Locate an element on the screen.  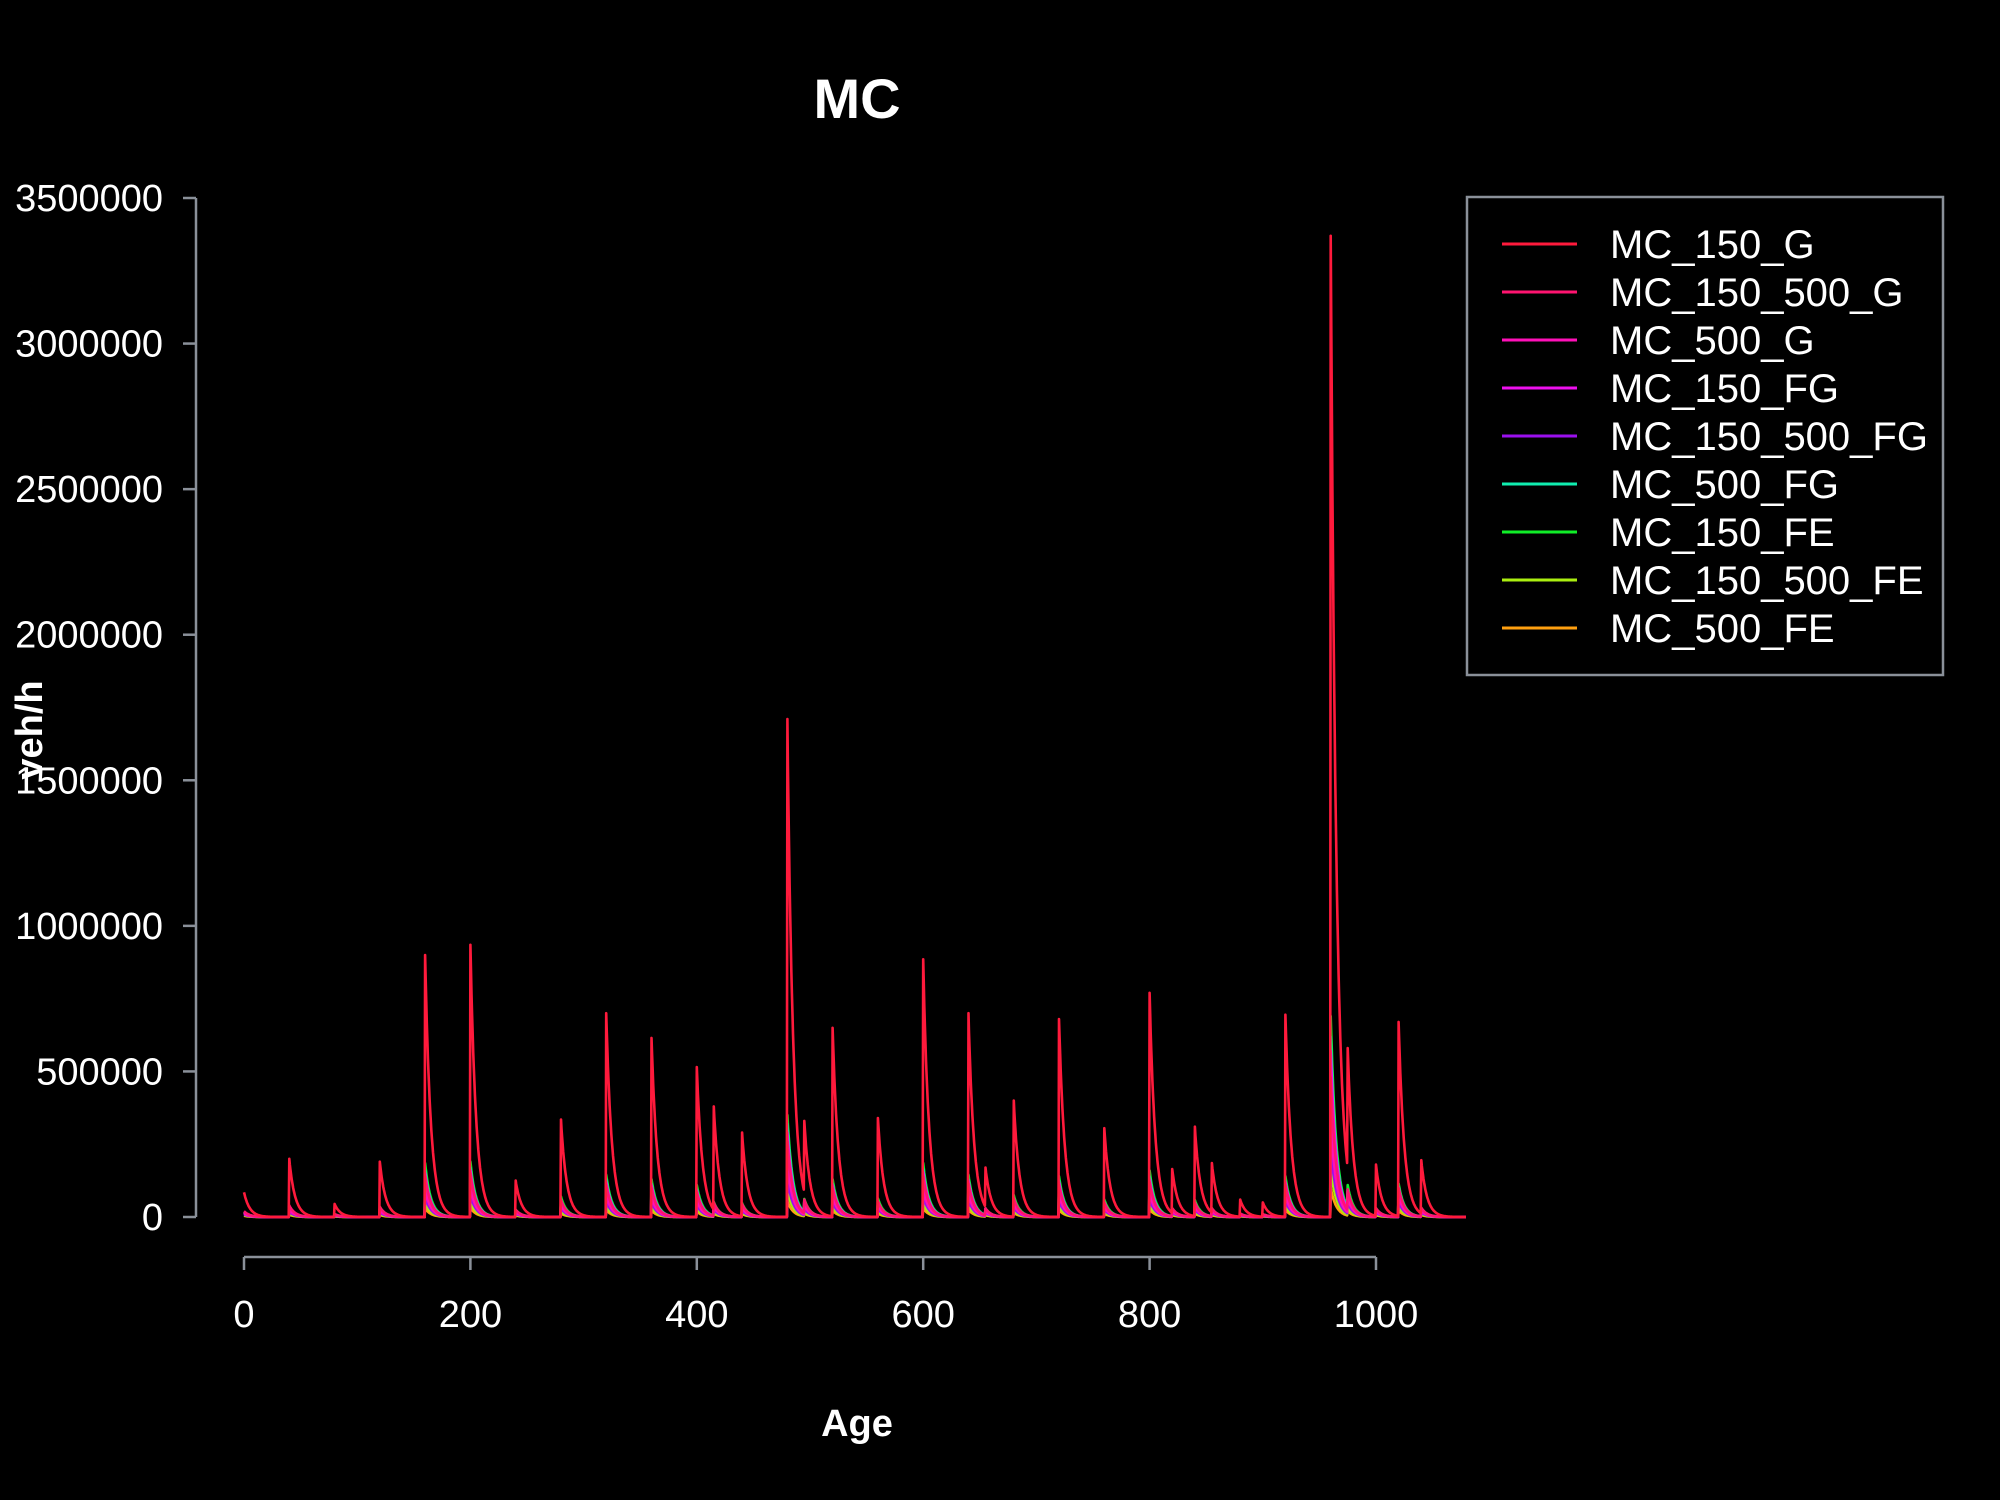
legend-label: MC_150_G is located at coordinates (1712, 245).